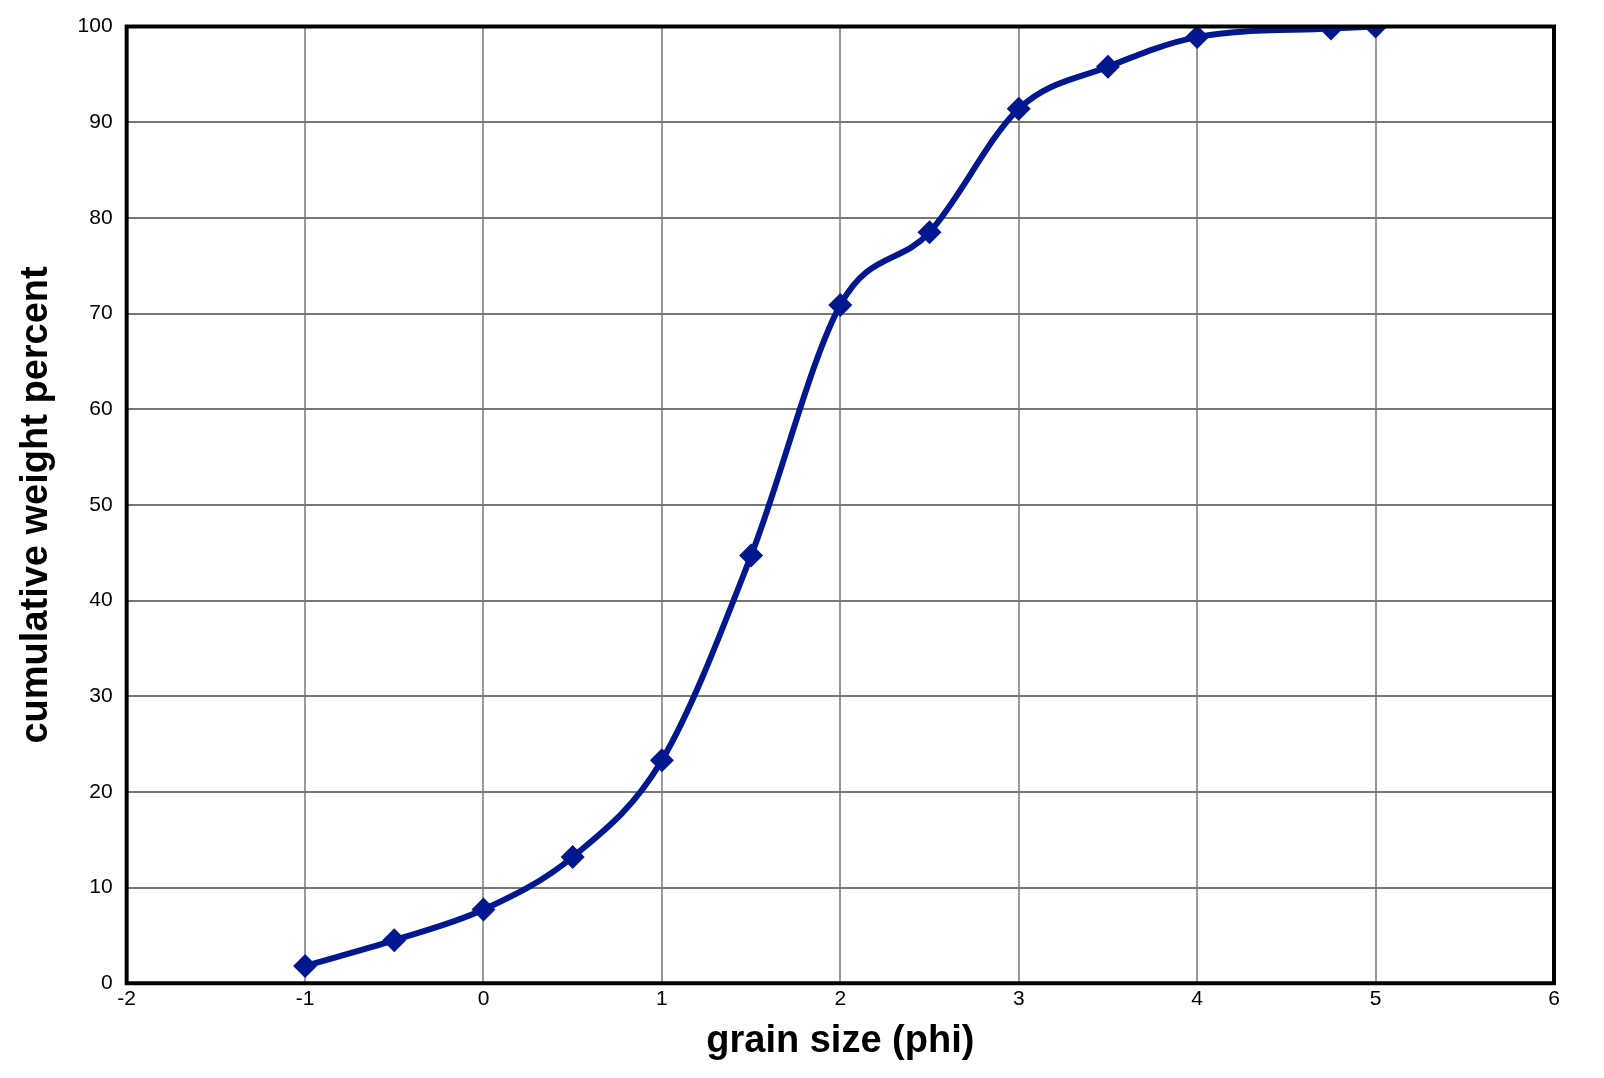  I want to click on x-tick-label: 0, so click(483, 997).